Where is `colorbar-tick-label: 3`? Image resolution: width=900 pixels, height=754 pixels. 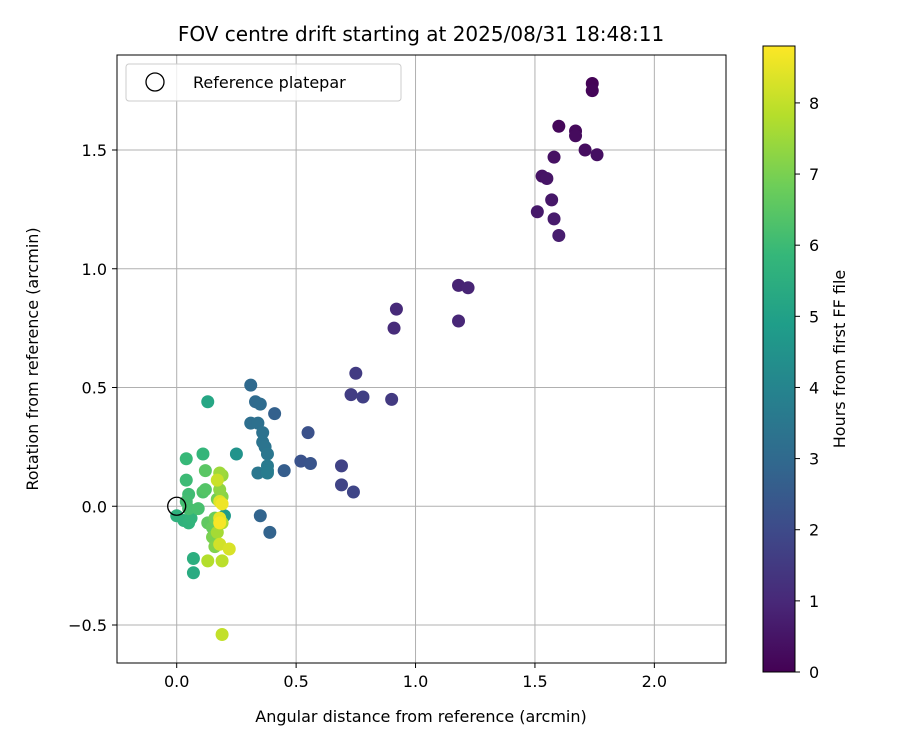
colorbar-tick-label: 3 is located at coordinates (814, 459).